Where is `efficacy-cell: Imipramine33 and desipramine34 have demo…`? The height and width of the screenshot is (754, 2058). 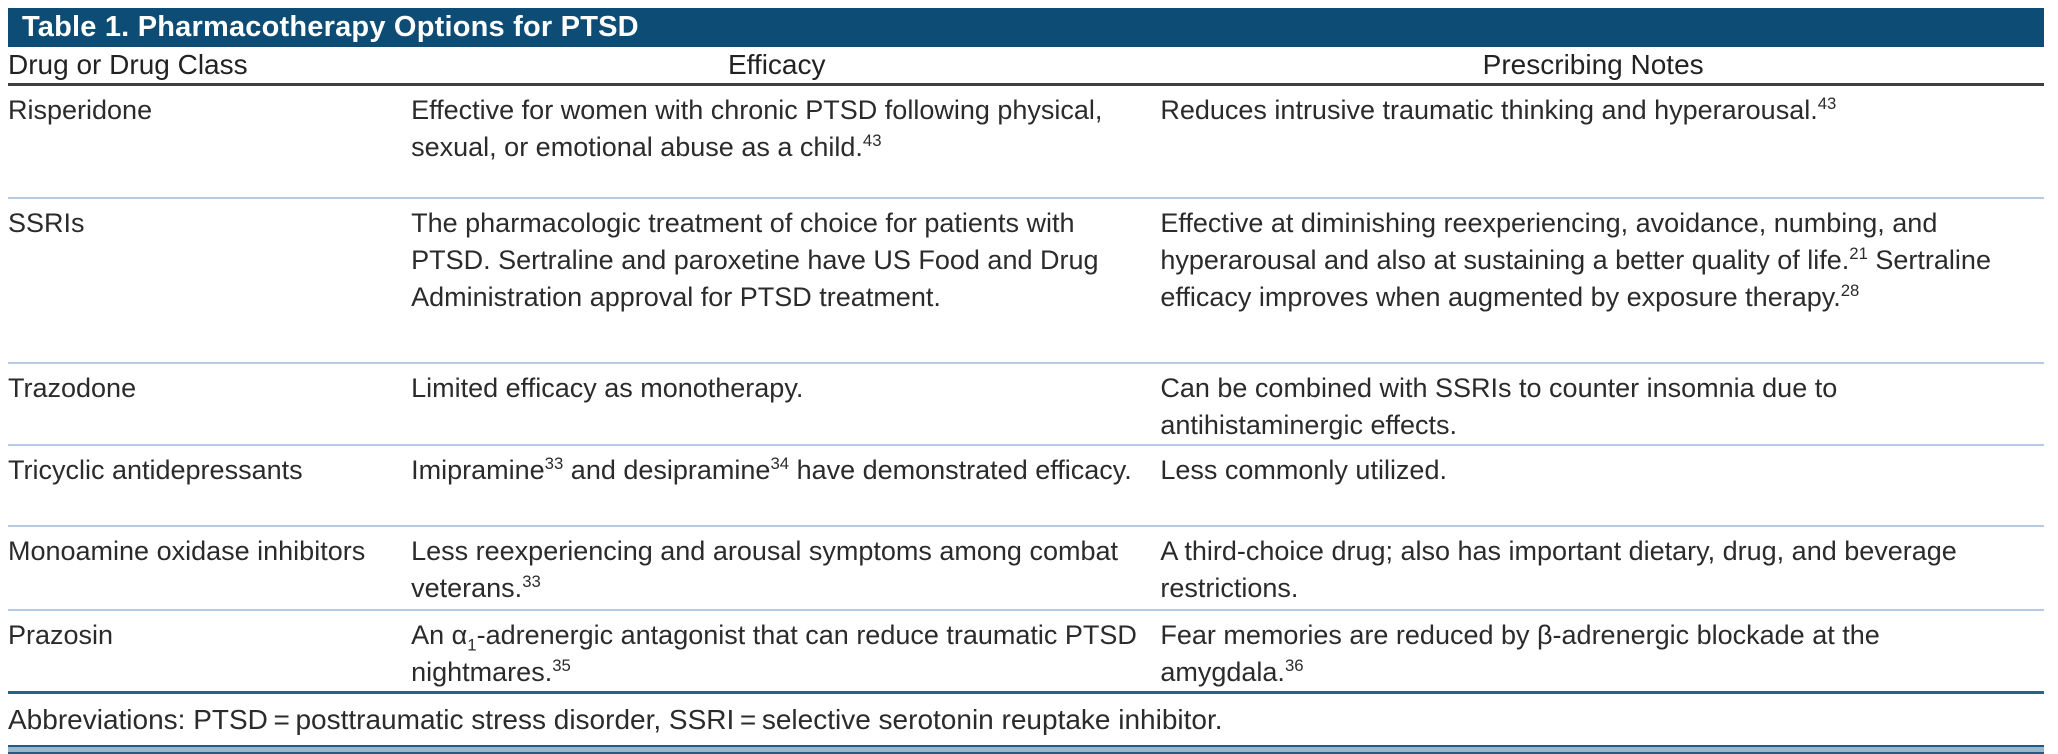
efficacy-cell: Imipramine33 and desipramine34 have demo… is located at coordinates (771, 469).